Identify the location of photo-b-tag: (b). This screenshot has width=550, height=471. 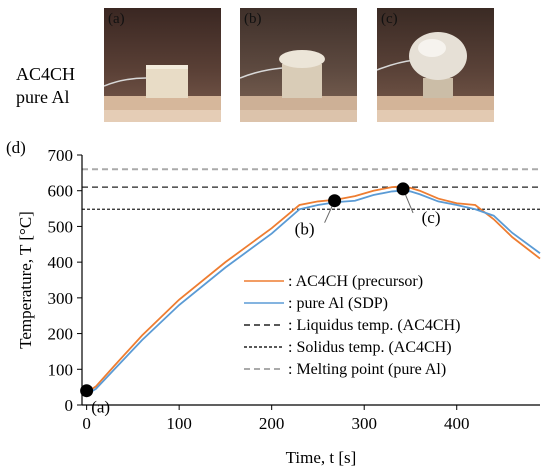
(253, 19).